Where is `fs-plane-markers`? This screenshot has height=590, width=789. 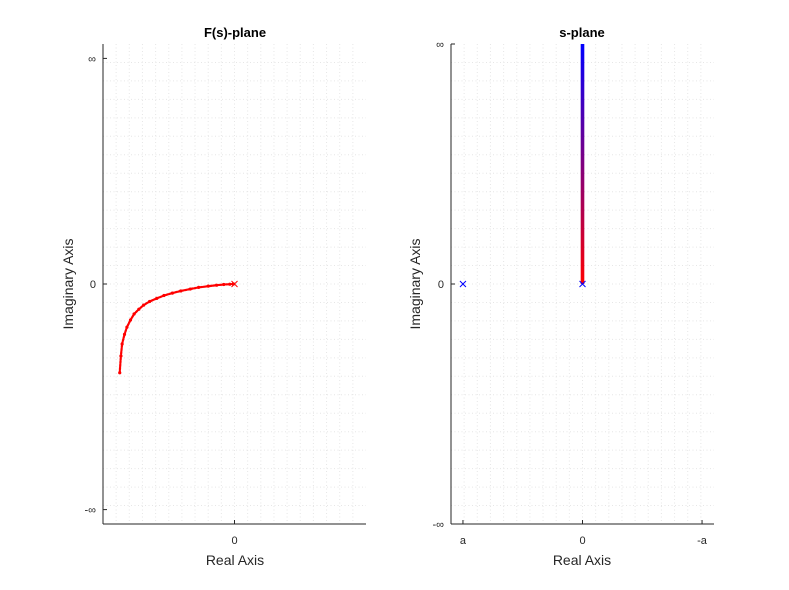
fs-plane-markers is located at coordinates (234, 284).